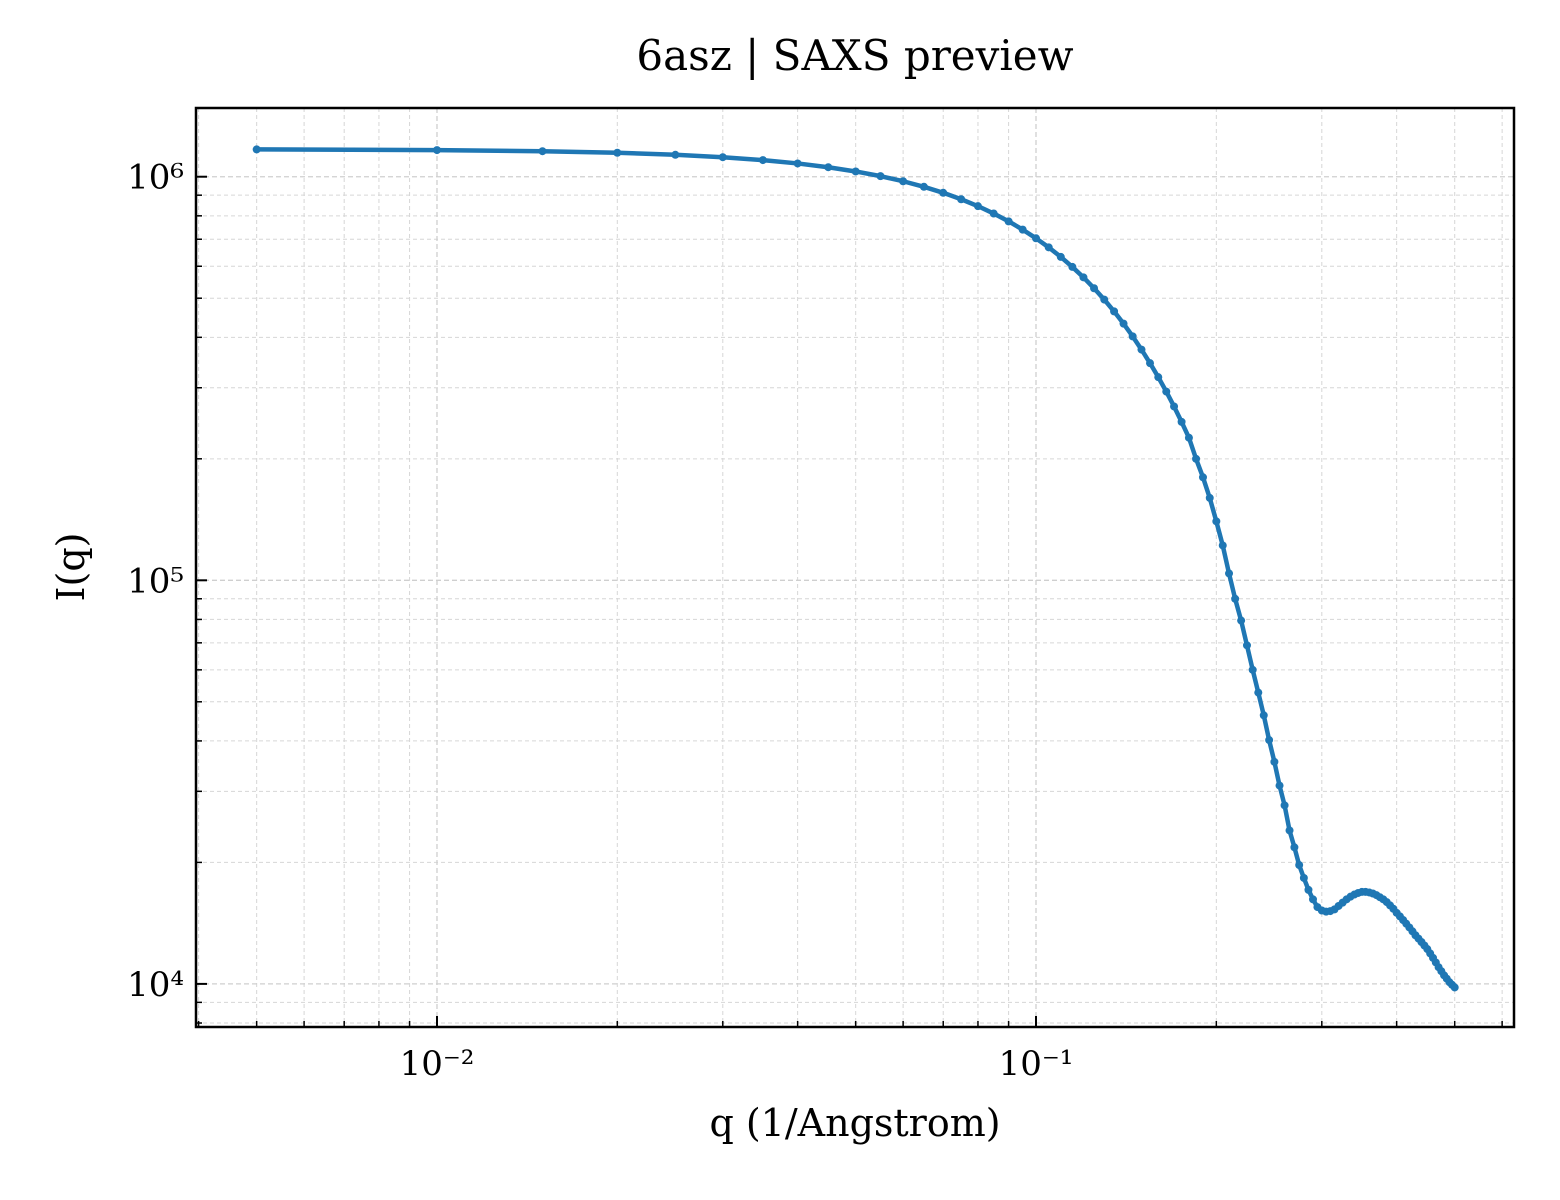 This screenshot has height=1200, width=1560. Describe the element at coordinates (437, 1064) in the screenshot. I see `x-tick-label: 10⁻²` at that location.